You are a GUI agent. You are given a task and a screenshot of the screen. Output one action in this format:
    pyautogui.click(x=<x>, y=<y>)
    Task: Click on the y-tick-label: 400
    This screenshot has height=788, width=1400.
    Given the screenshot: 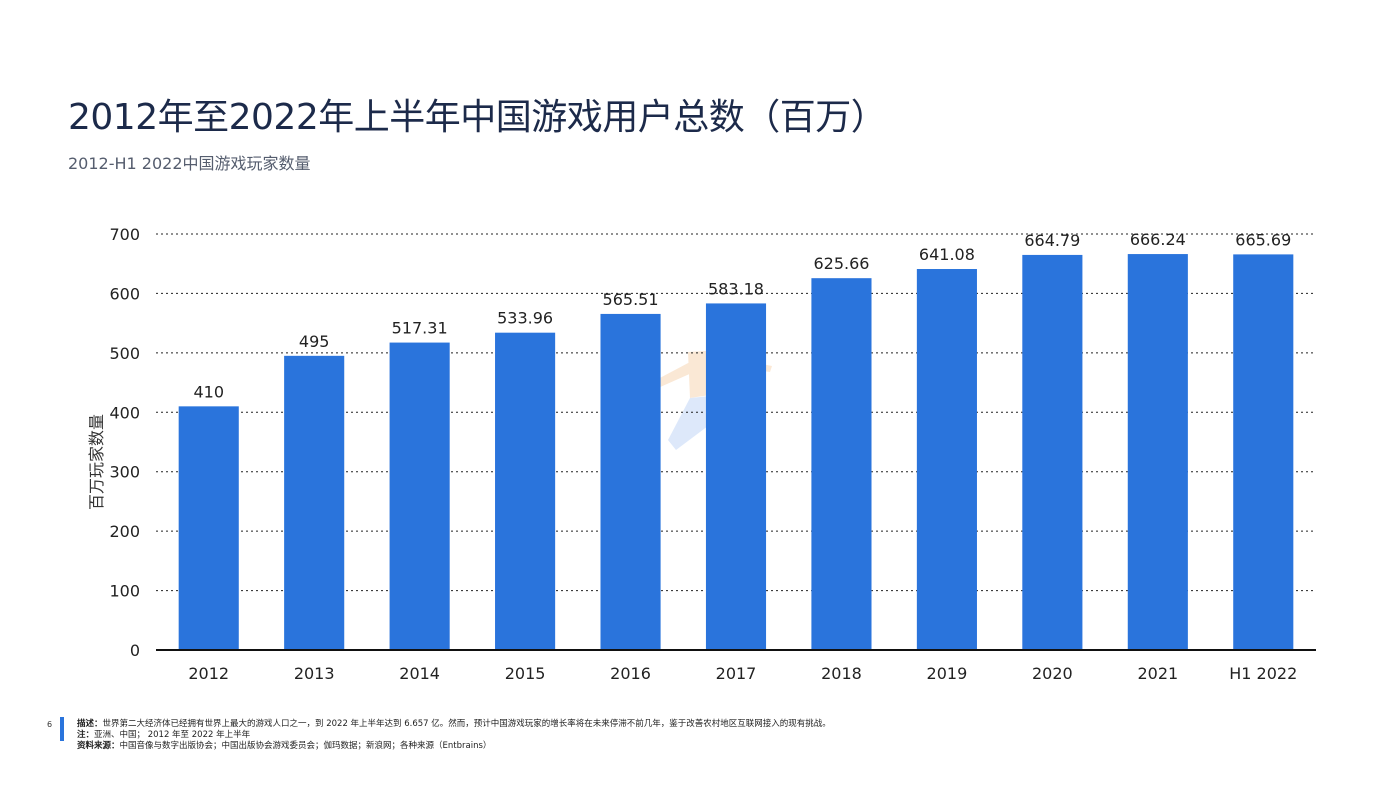 What is the action you would take?
    pyautogui.click(x=124, y=412)
    